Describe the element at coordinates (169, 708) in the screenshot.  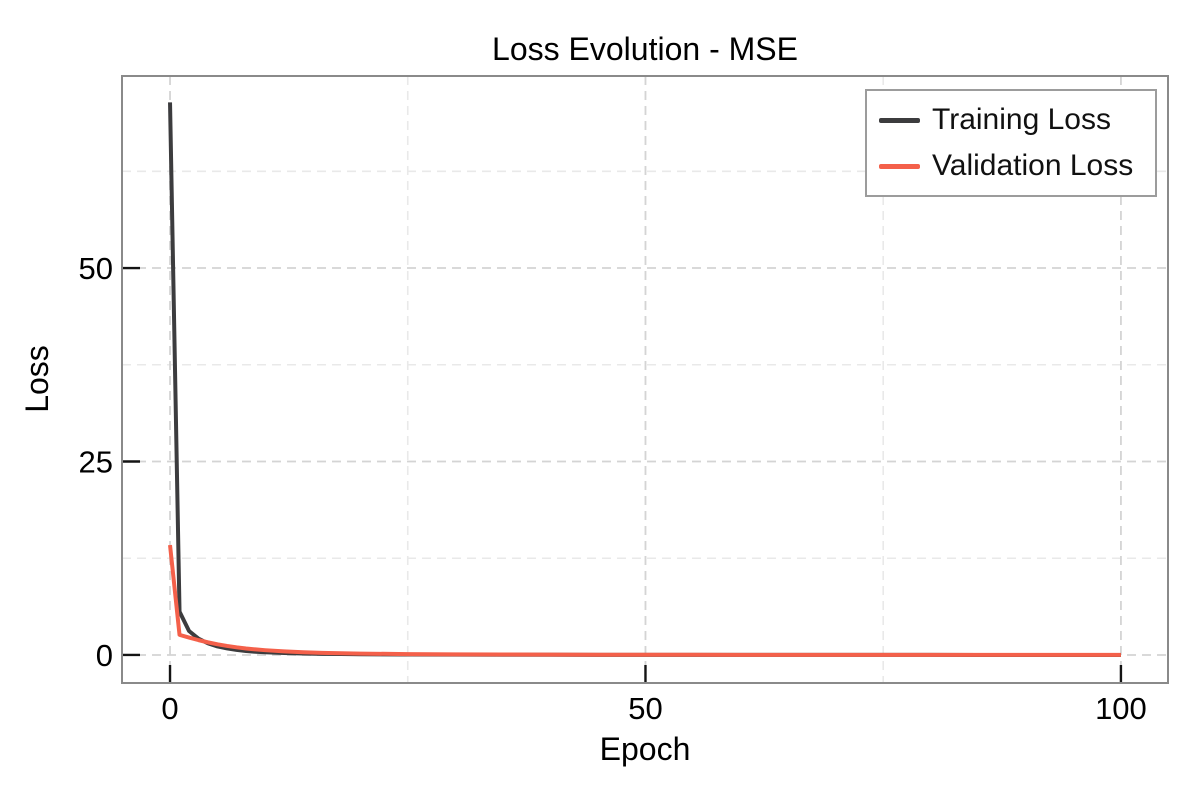
I see `x-tick-label: 0` at that location.